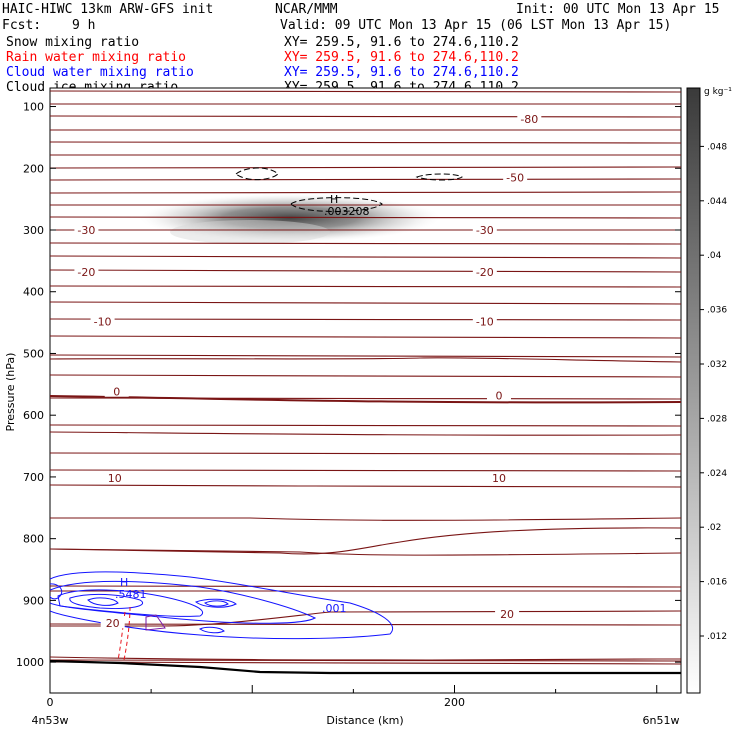  Describe the element at coordinates (365, 667) in the screenshot. I see `terrain-line` at that location.